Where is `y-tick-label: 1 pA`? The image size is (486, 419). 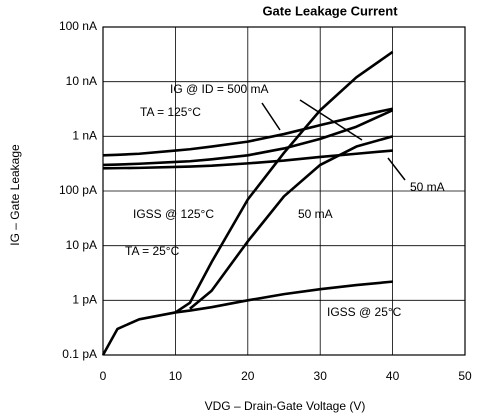 y-tick-label: 1 pA is located at coordinates (84, 300).